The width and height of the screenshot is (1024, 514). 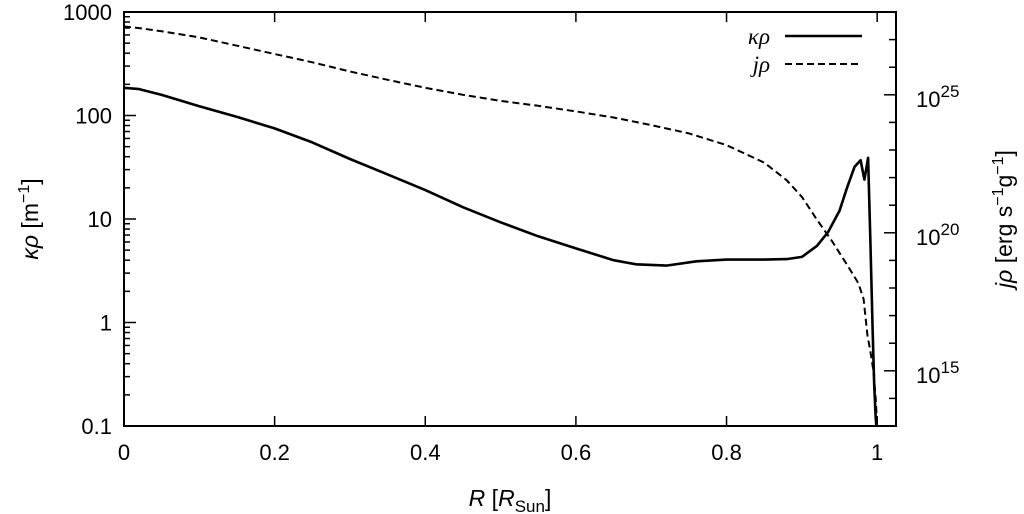 What do you see at coordinates (29, 218) in the screenshot?
I see `y-left-axis-title: κρ [m−1]` at bounding box center [29, 218].